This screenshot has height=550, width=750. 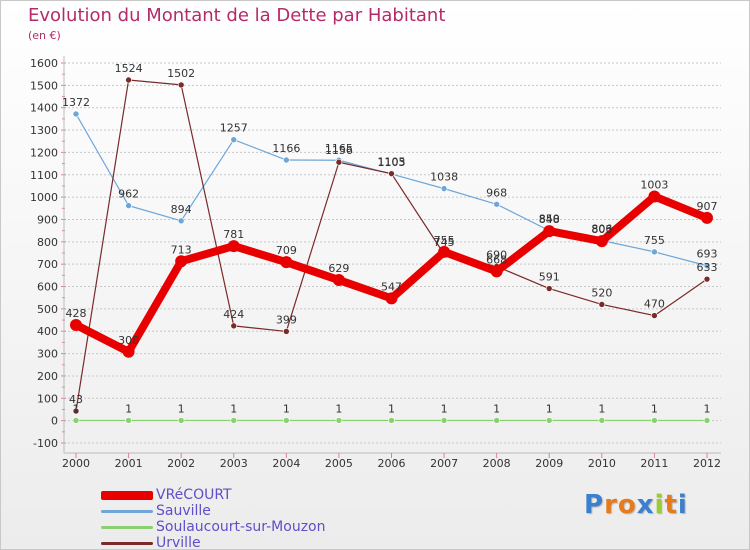 I want to click on data-label-sauville: 850, so click(x=549, y=219).